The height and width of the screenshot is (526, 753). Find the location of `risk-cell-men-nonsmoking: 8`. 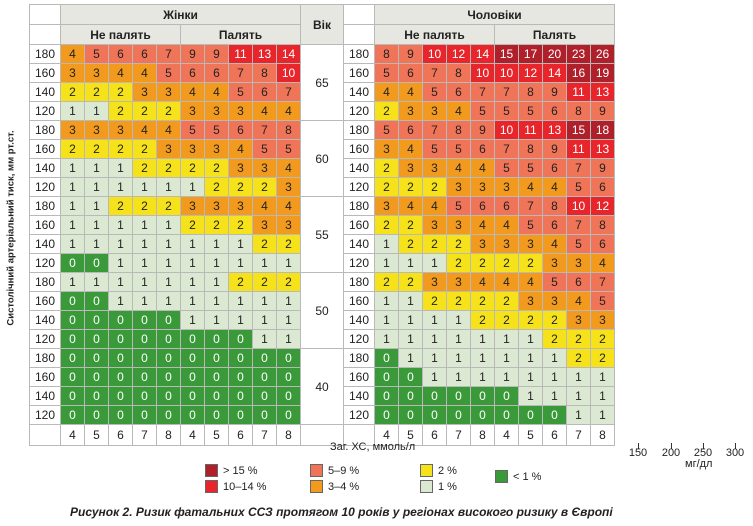

risk-cell-men-nonsmoking: 8 is located at coordinates (386, 54).